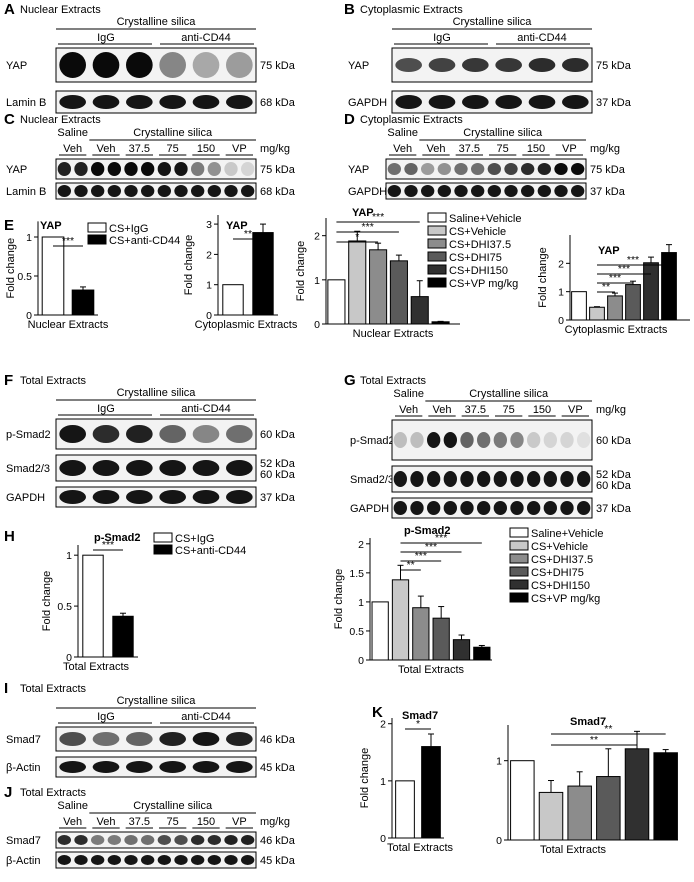  I want to click on kda-label: 37 kDa, so click(278, 498).